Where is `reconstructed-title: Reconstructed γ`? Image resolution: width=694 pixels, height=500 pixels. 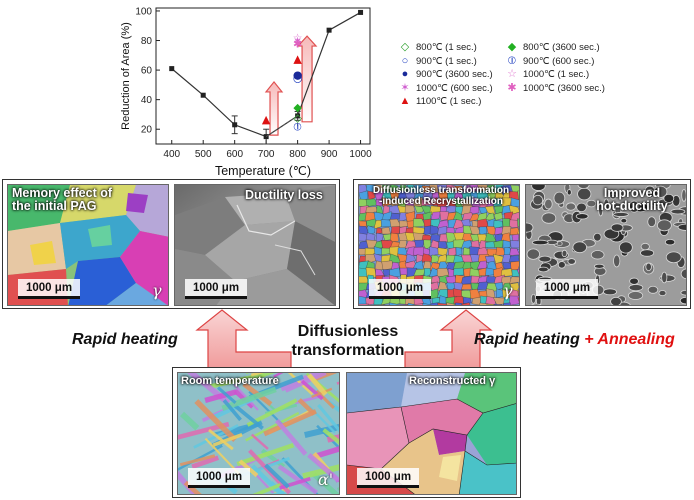
reconstructed-title: Reconstructed γ is located at coordinates (452, 381).